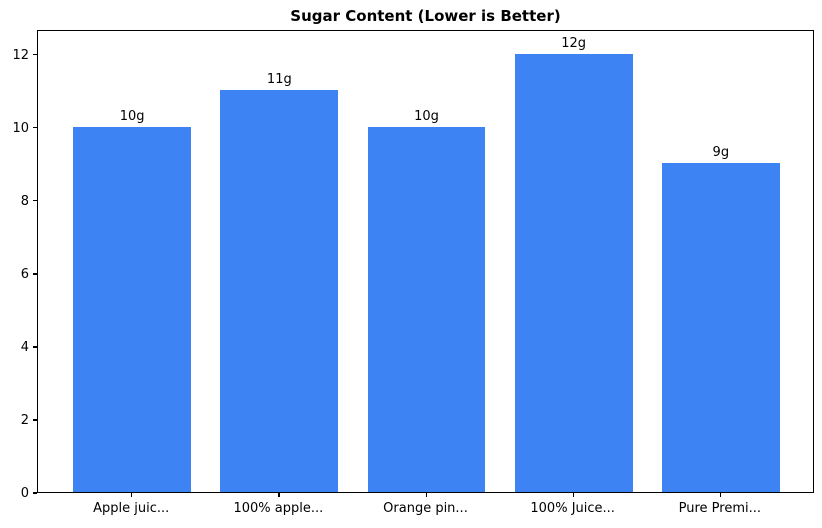  I want to click on y-tick-label-3: 6, so click(24, 274).